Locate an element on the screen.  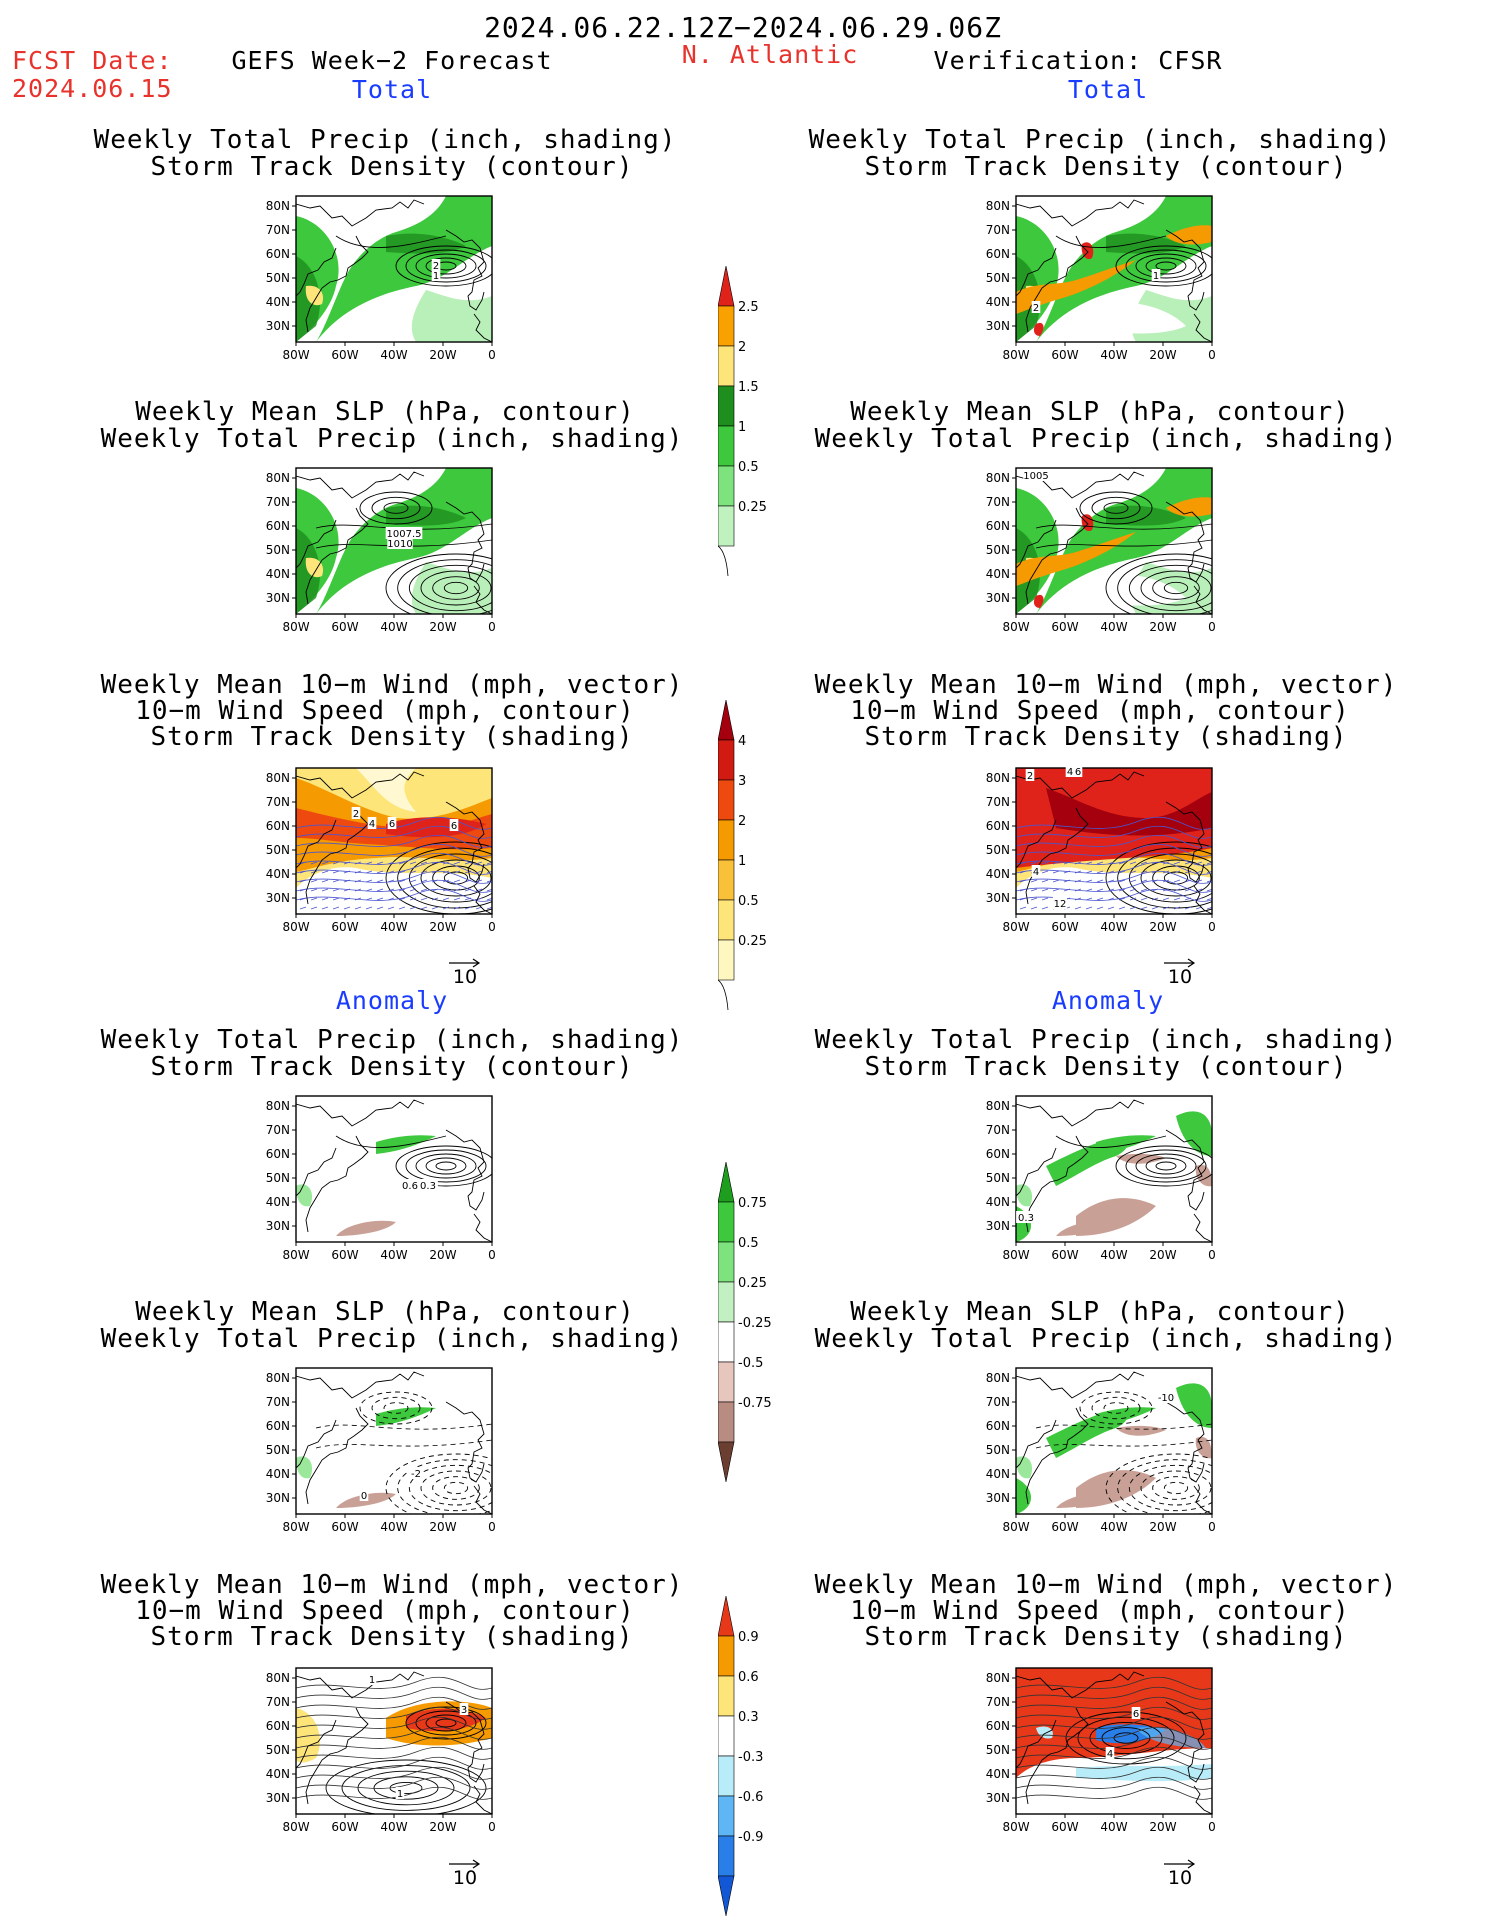
colorbar-label: 0.5 is located at coordinates (748, 467).